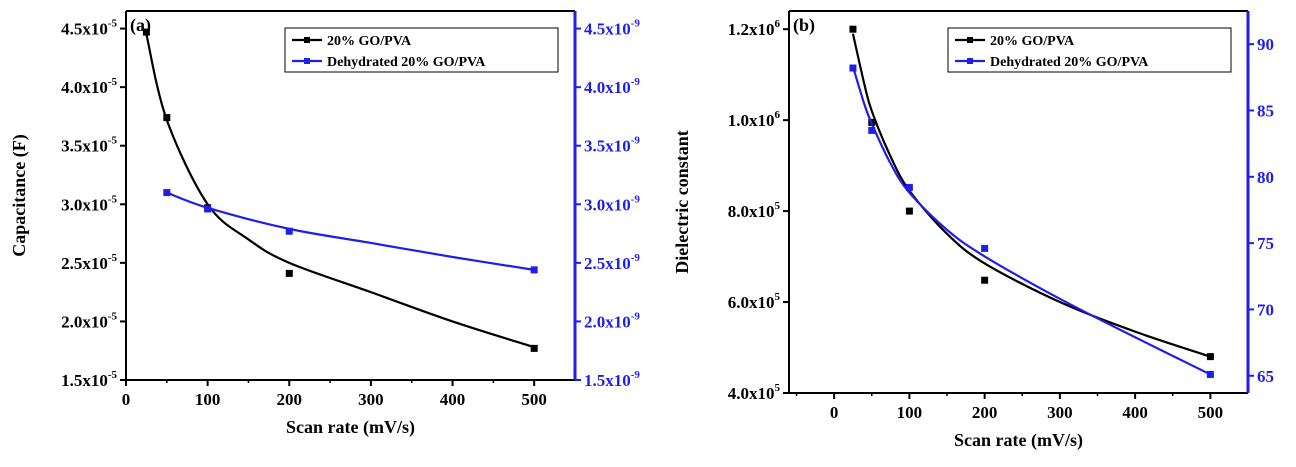  Describe the element at coordinates (612, 262) in the screenshot. I see `right-y-tick-label: 2.5x10⁻⁹` at that location.